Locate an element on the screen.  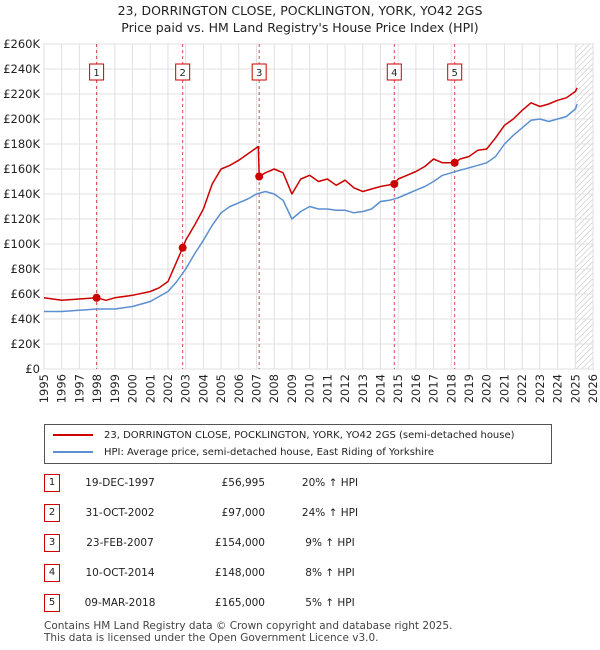
x-tick-label: 2023 is located at coordinates (540, 388).